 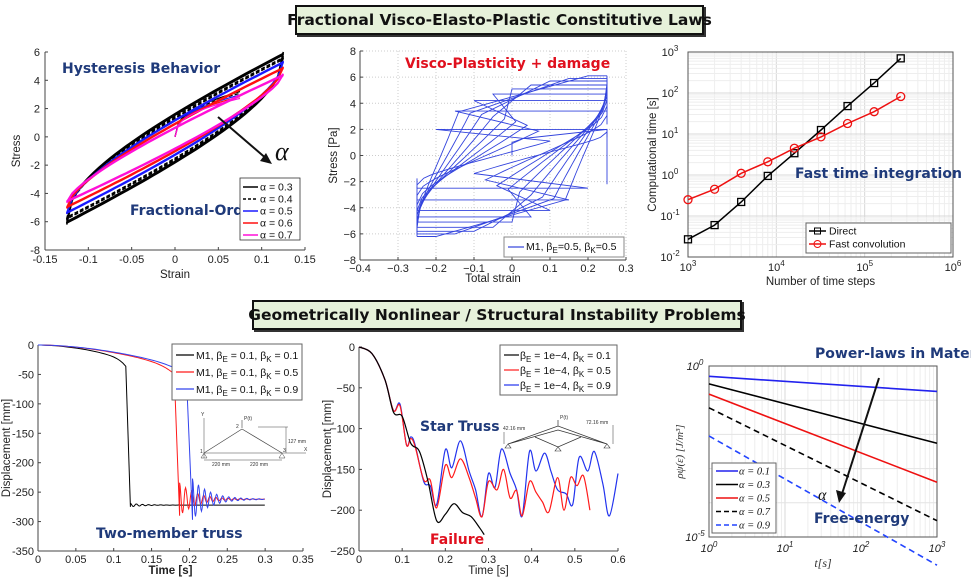 What do you see at coordinates (342, 511) in the screenshot?
I see `y-tick-label: −200` at bounding box center [342, 511].